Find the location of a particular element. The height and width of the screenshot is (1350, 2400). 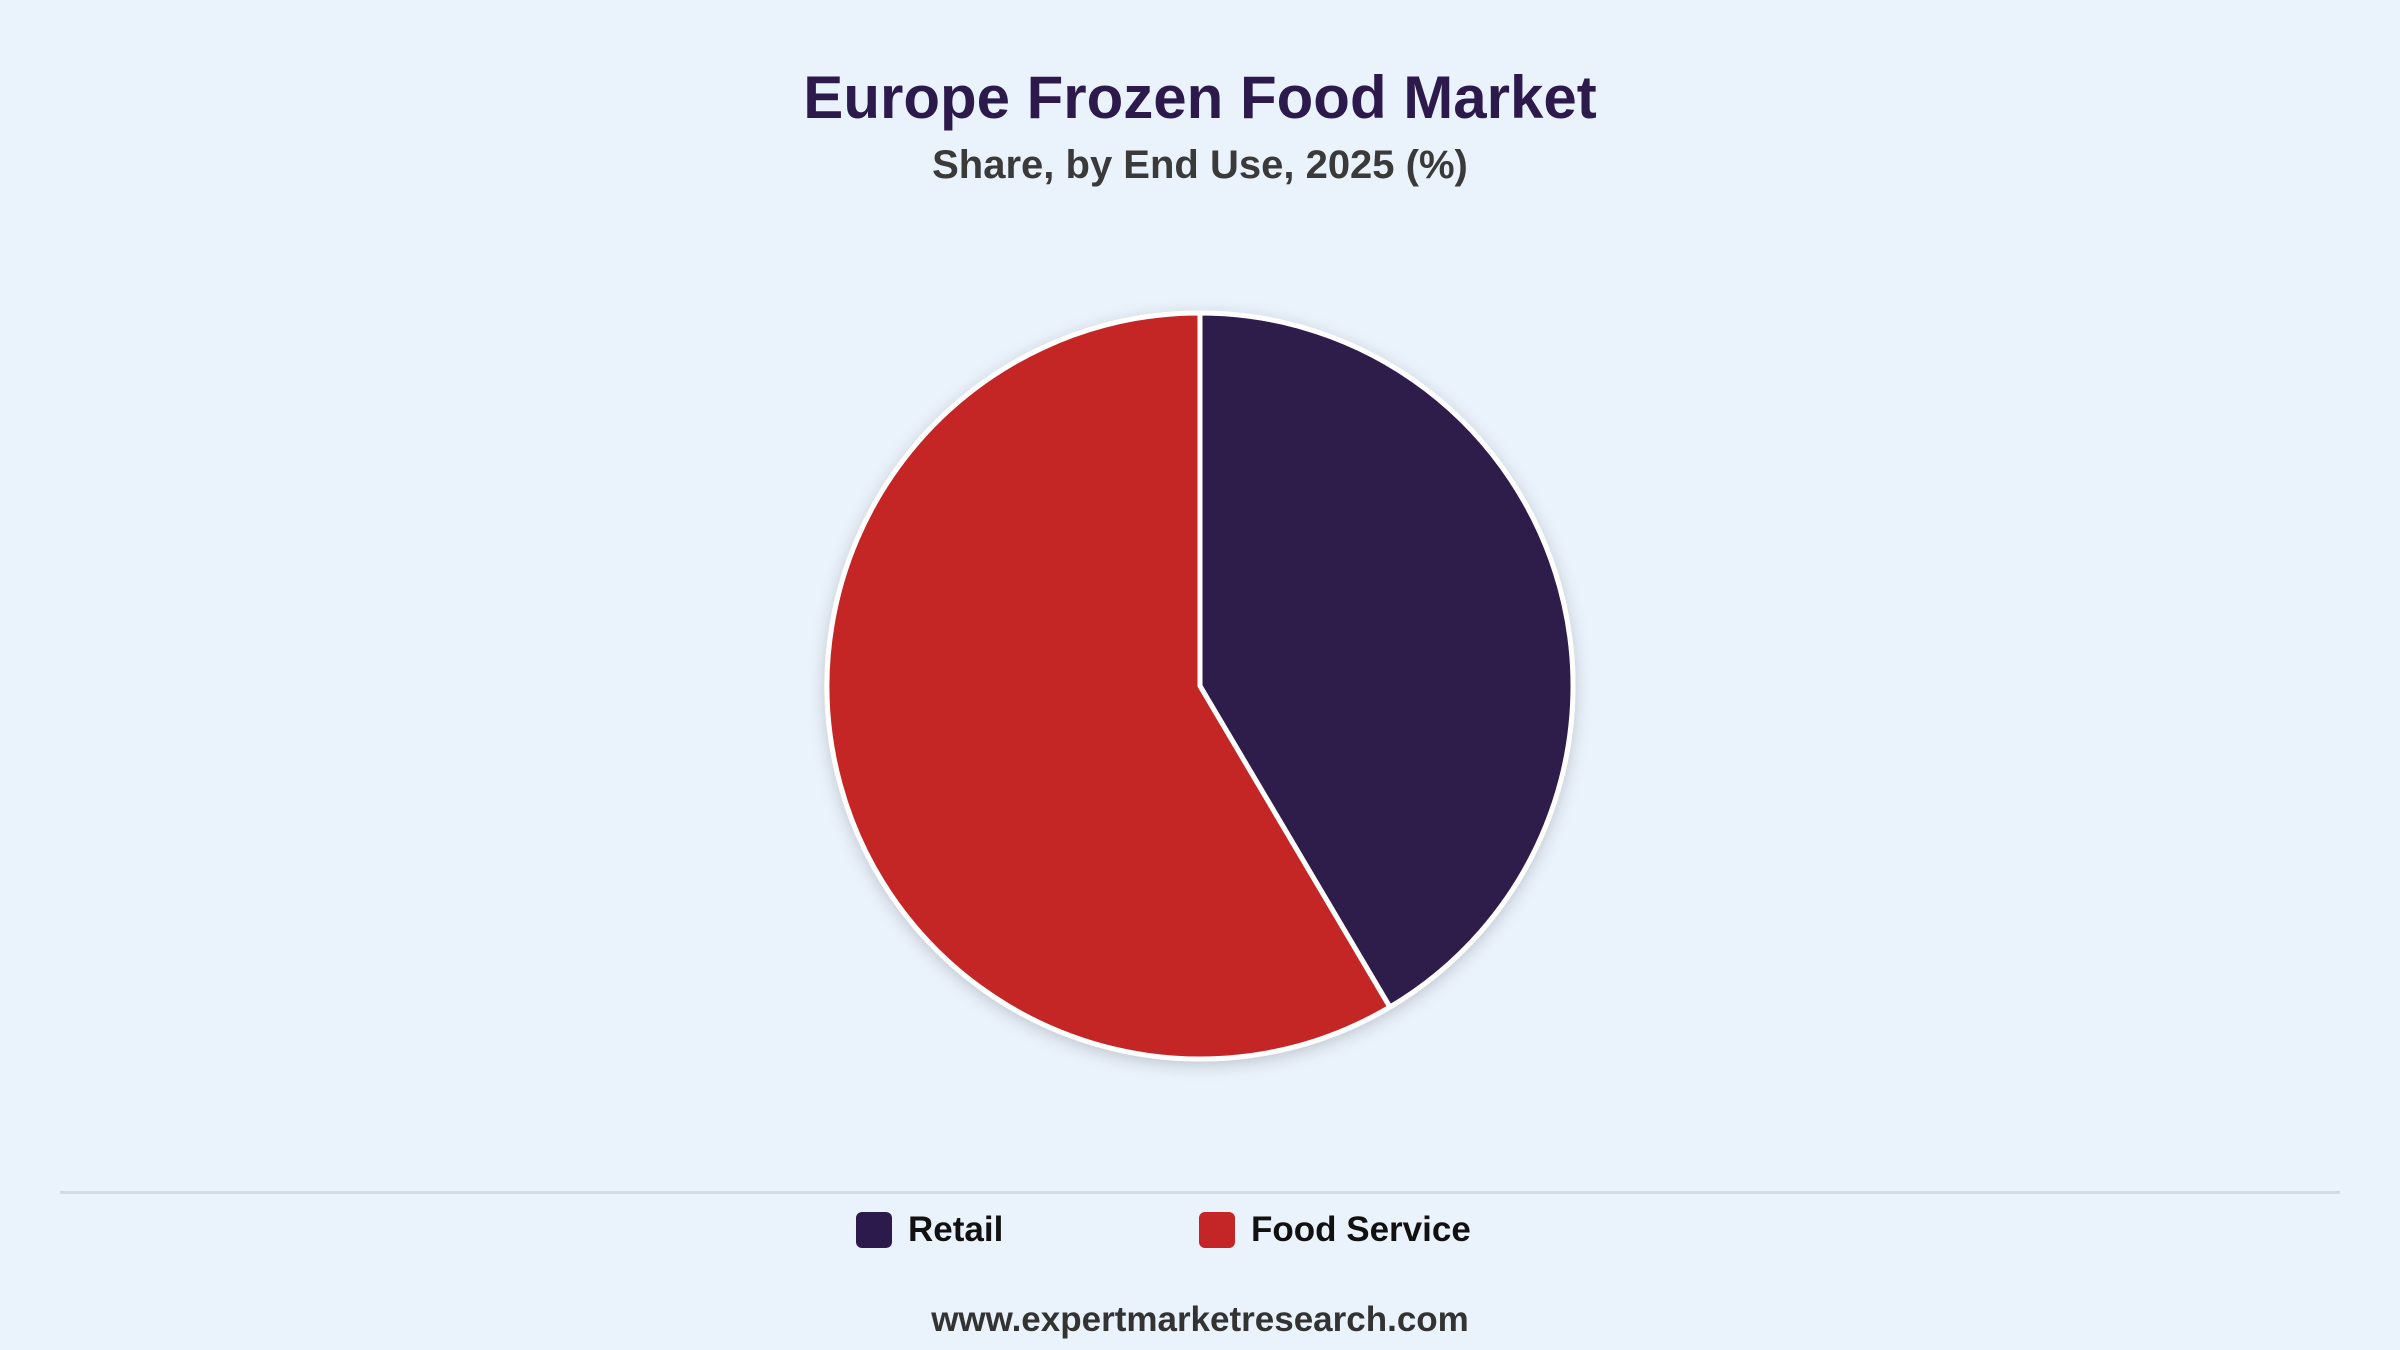

chart-subtitle: Share, by End Use, 2025 (%) is located at coordinates (1200, 165).